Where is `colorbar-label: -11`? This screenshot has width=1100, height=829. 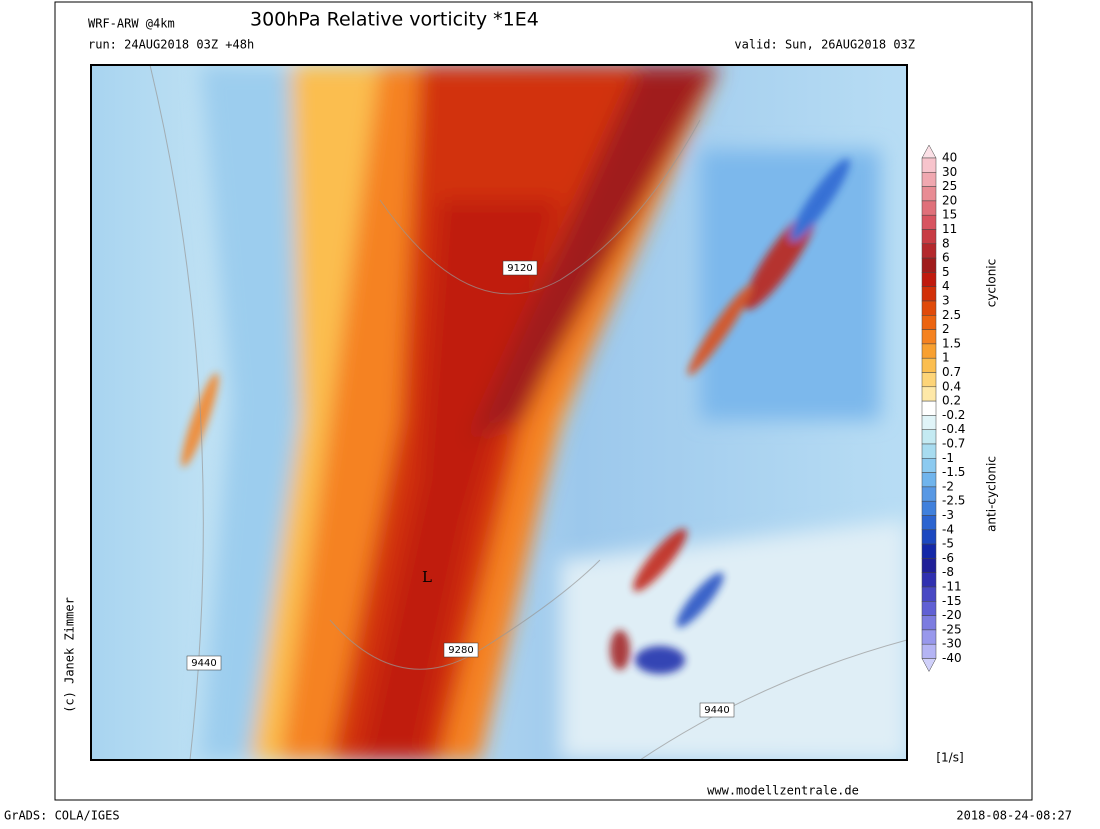
colorbar-label: -11 is located at coordinates (952, 587).